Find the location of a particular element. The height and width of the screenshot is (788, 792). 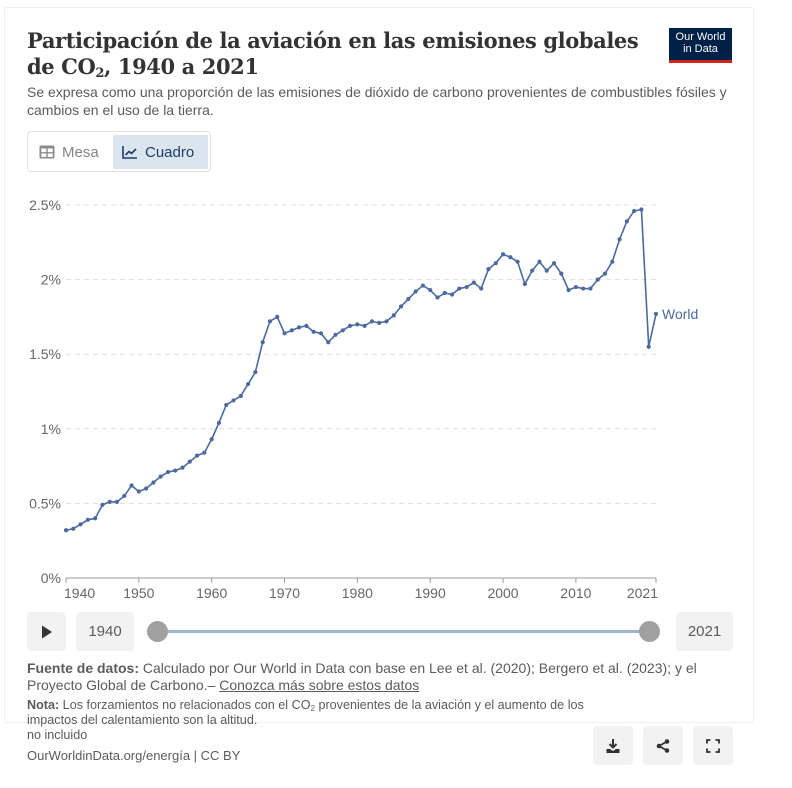

line-chart-icon is located at coordinates (129, 152).